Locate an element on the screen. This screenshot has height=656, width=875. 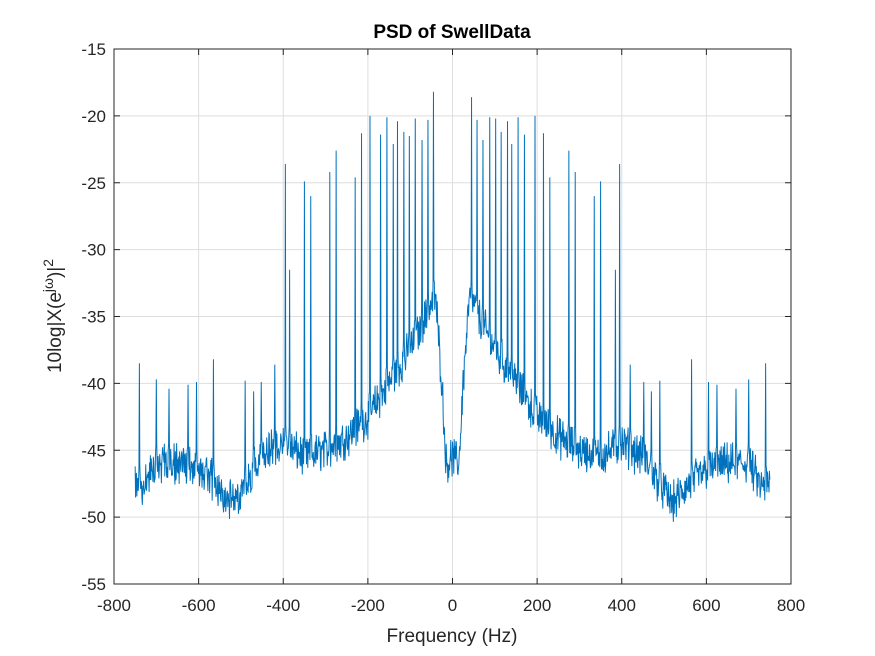
y-axis-label-exponent: 2 is located at coordinates (48, 263).